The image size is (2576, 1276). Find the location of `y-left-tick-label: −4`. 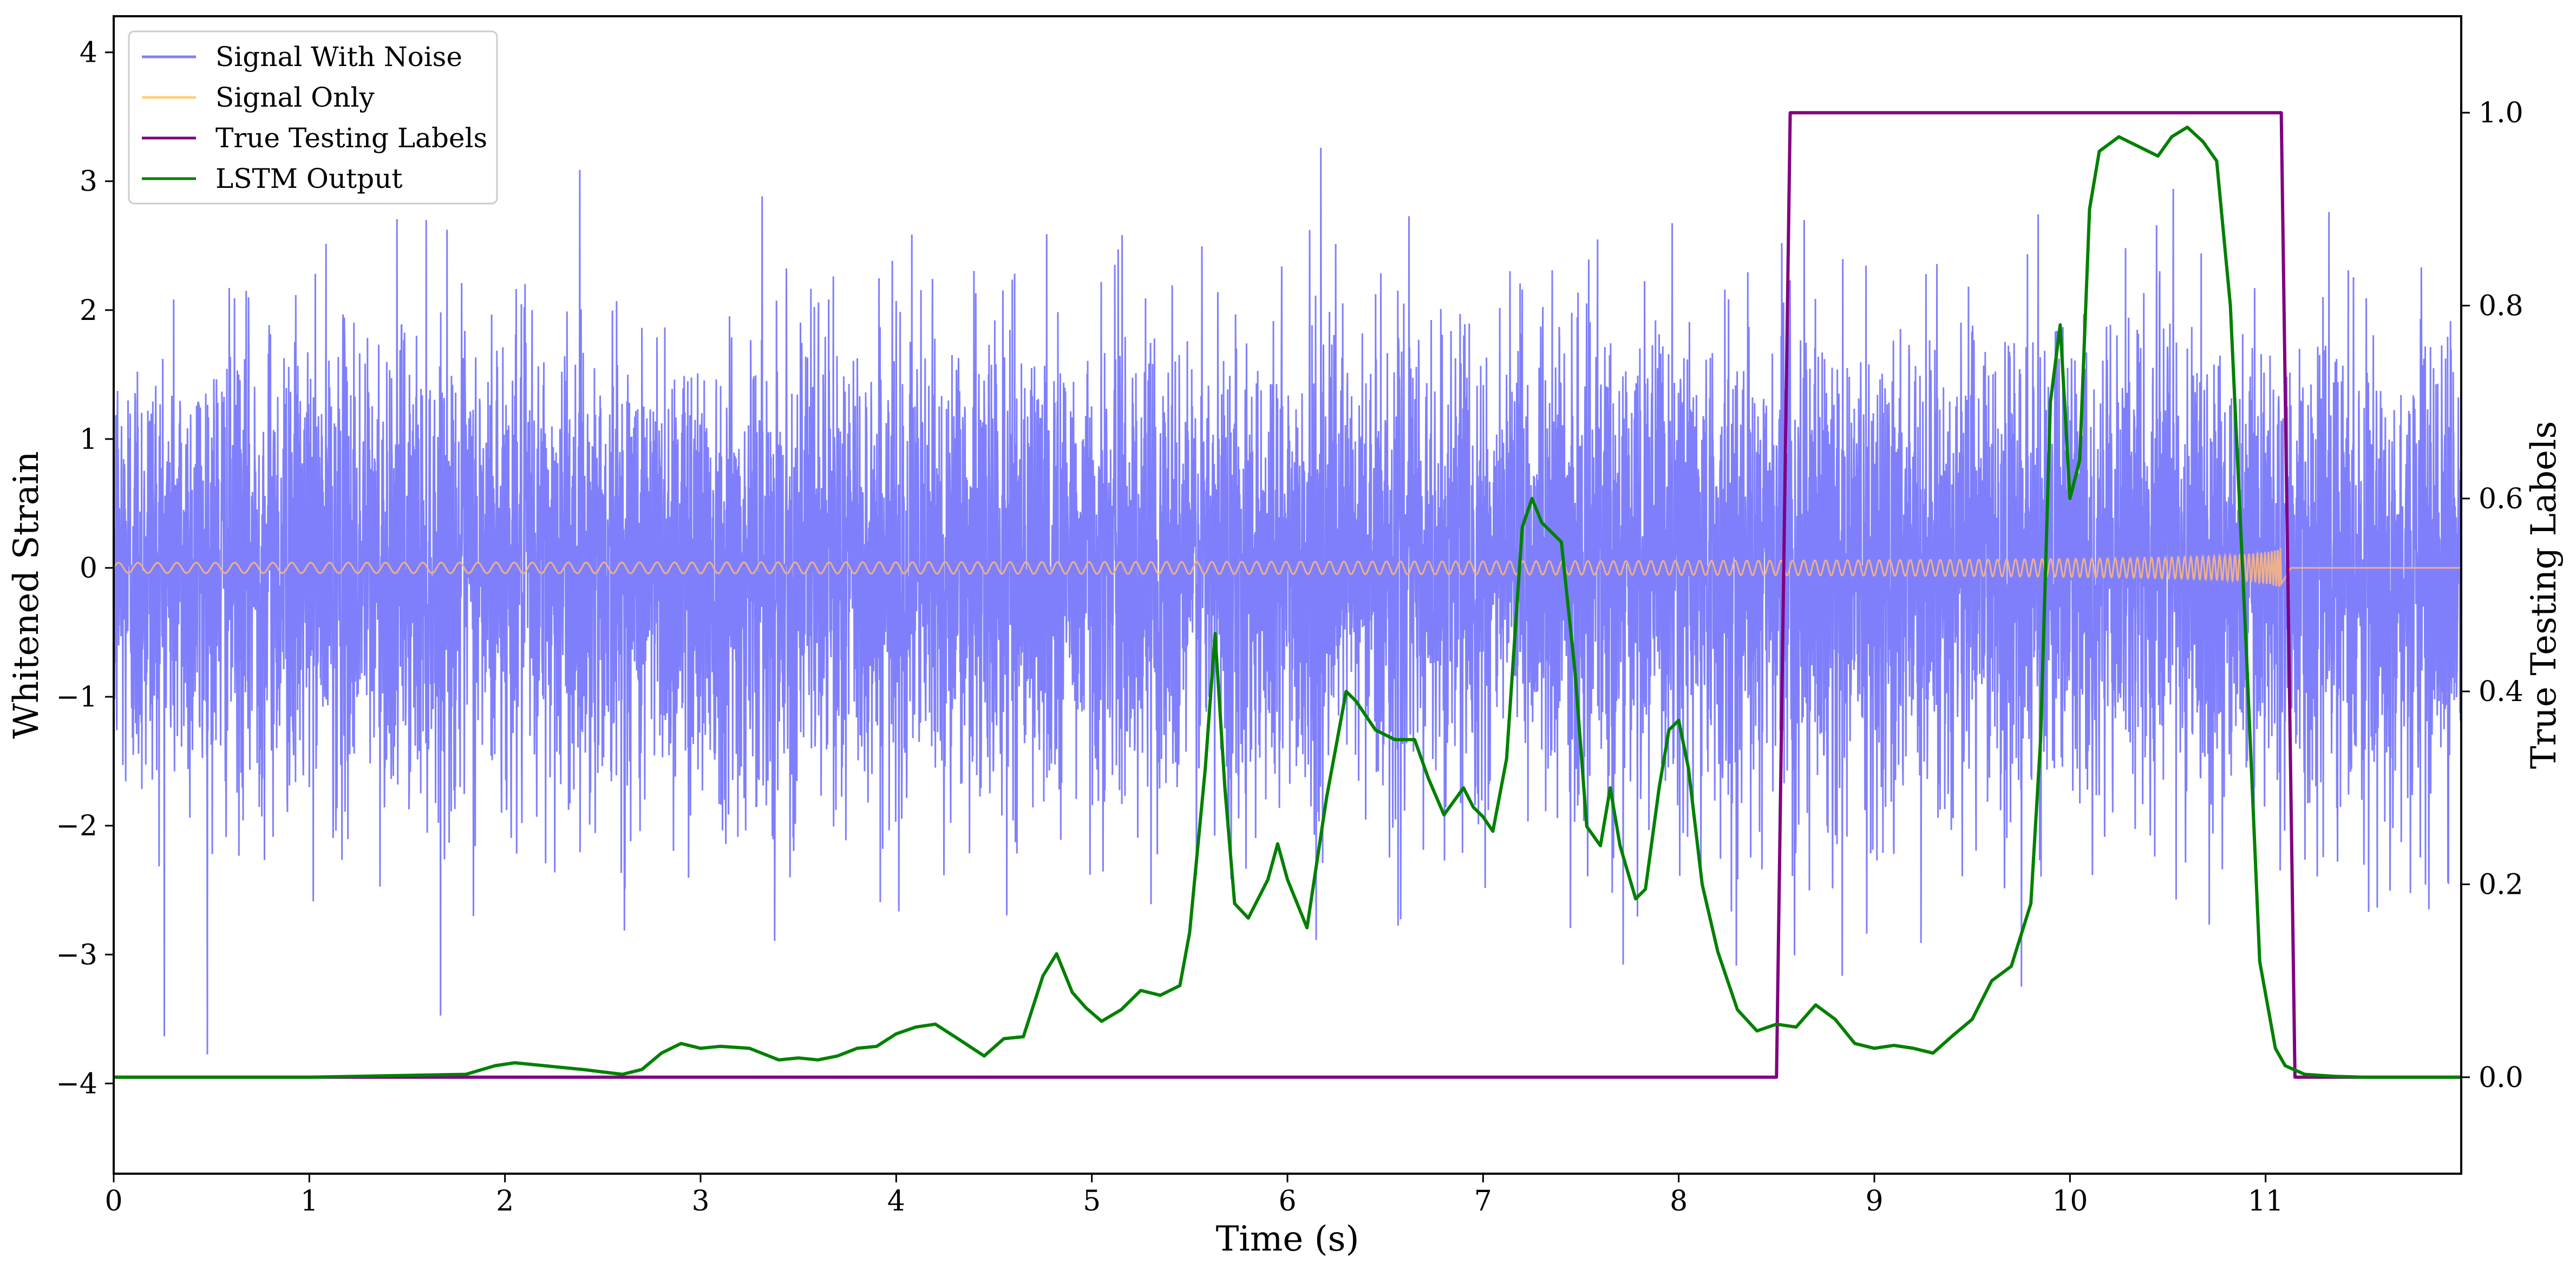

y-left-tick-label: −4 is located at coordinates (76, 1084).